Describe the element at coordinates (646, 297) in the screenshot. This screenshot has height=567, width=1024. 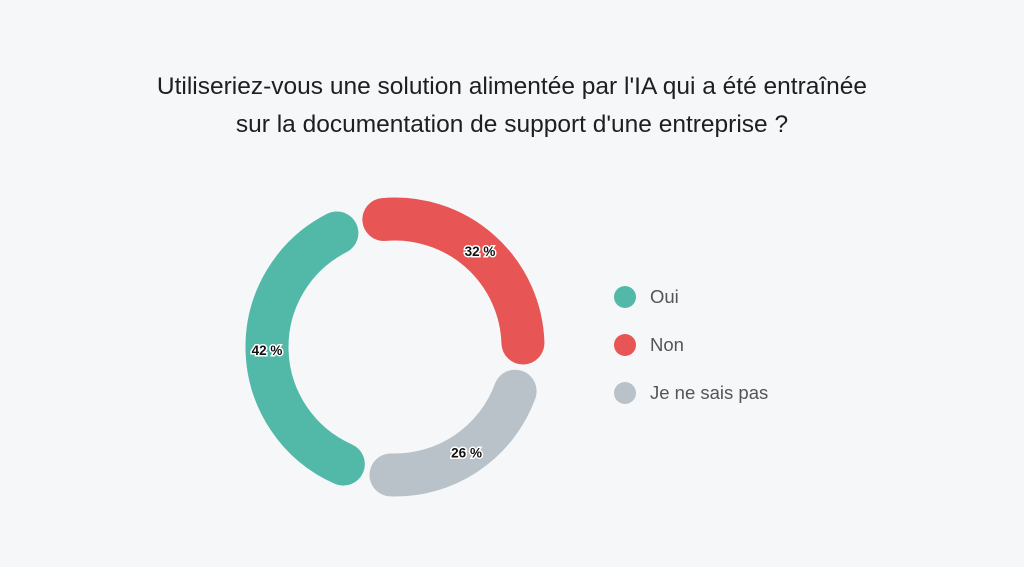
I see `legend-item-oui: Oui` at that location.